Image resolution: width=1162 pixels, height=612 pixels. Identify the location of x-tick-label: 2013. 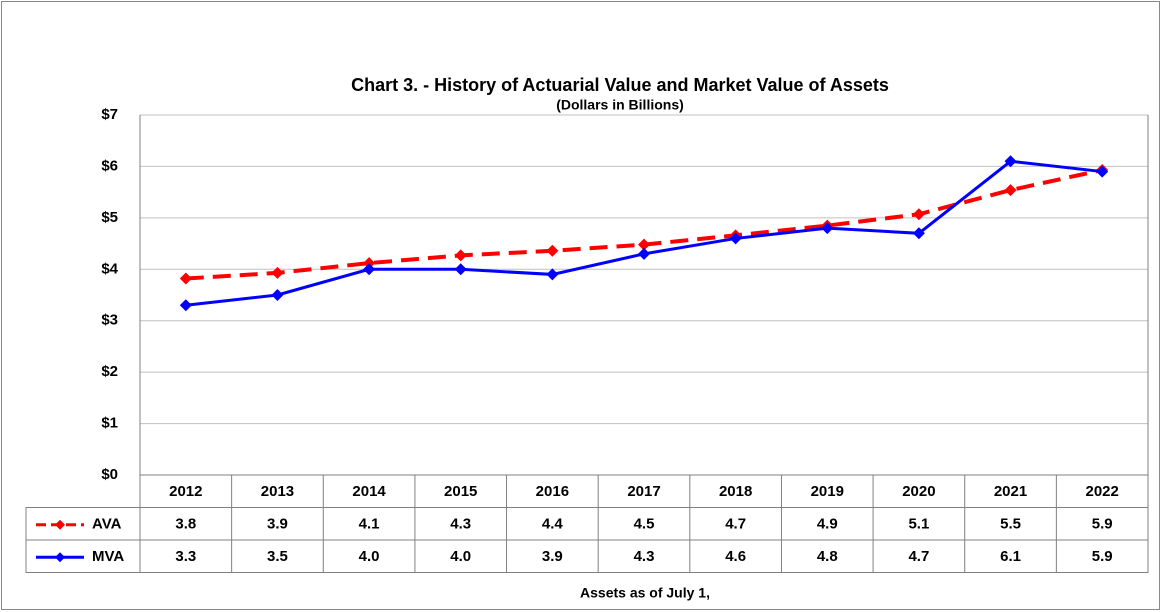
(277, 491).